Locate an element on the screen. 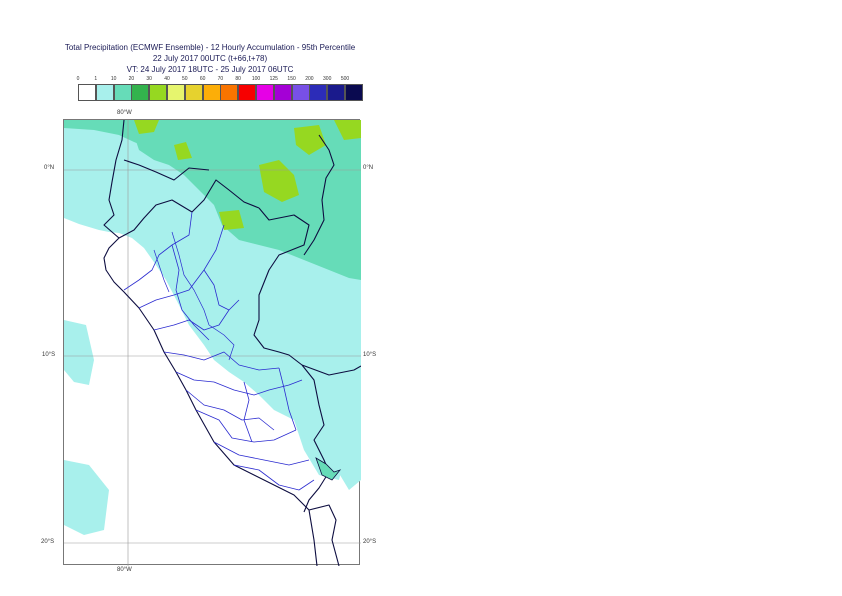  peru-brazil-border is located at coordinates (281, 286).